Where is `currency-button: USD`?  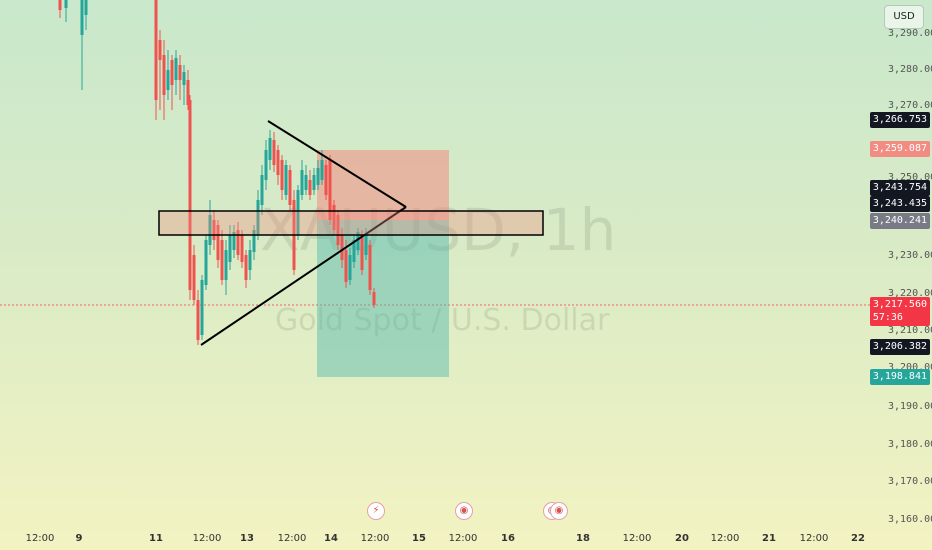 currency-button: USD is located at coordinates (904, 17).